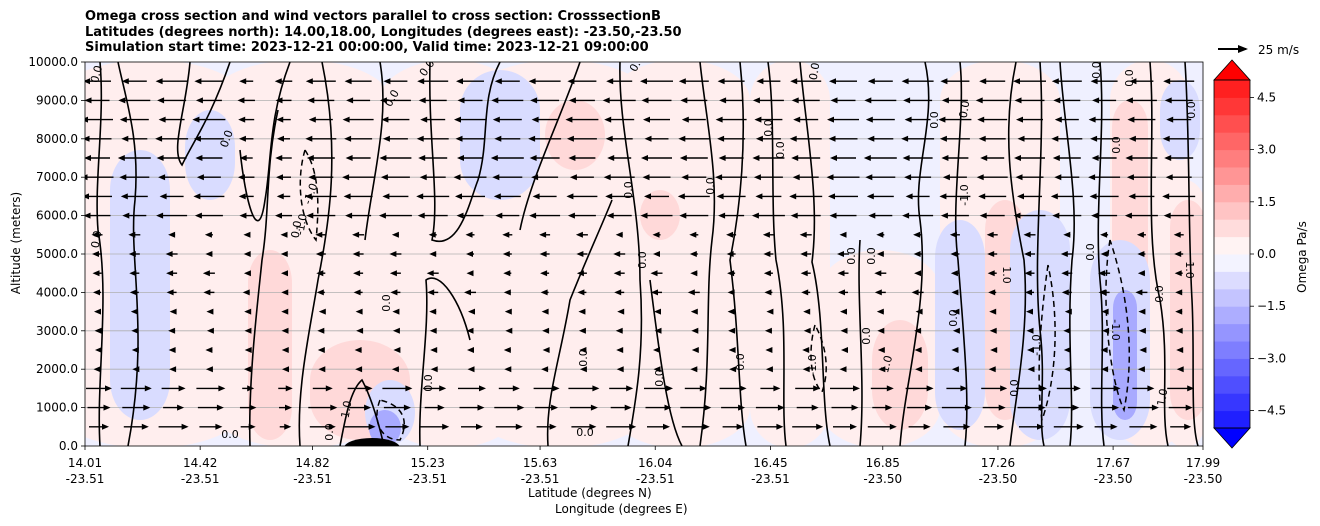  Describe the element at coordinates (1232, 280) in the screenshot. I see `colorbar-level` at that location.